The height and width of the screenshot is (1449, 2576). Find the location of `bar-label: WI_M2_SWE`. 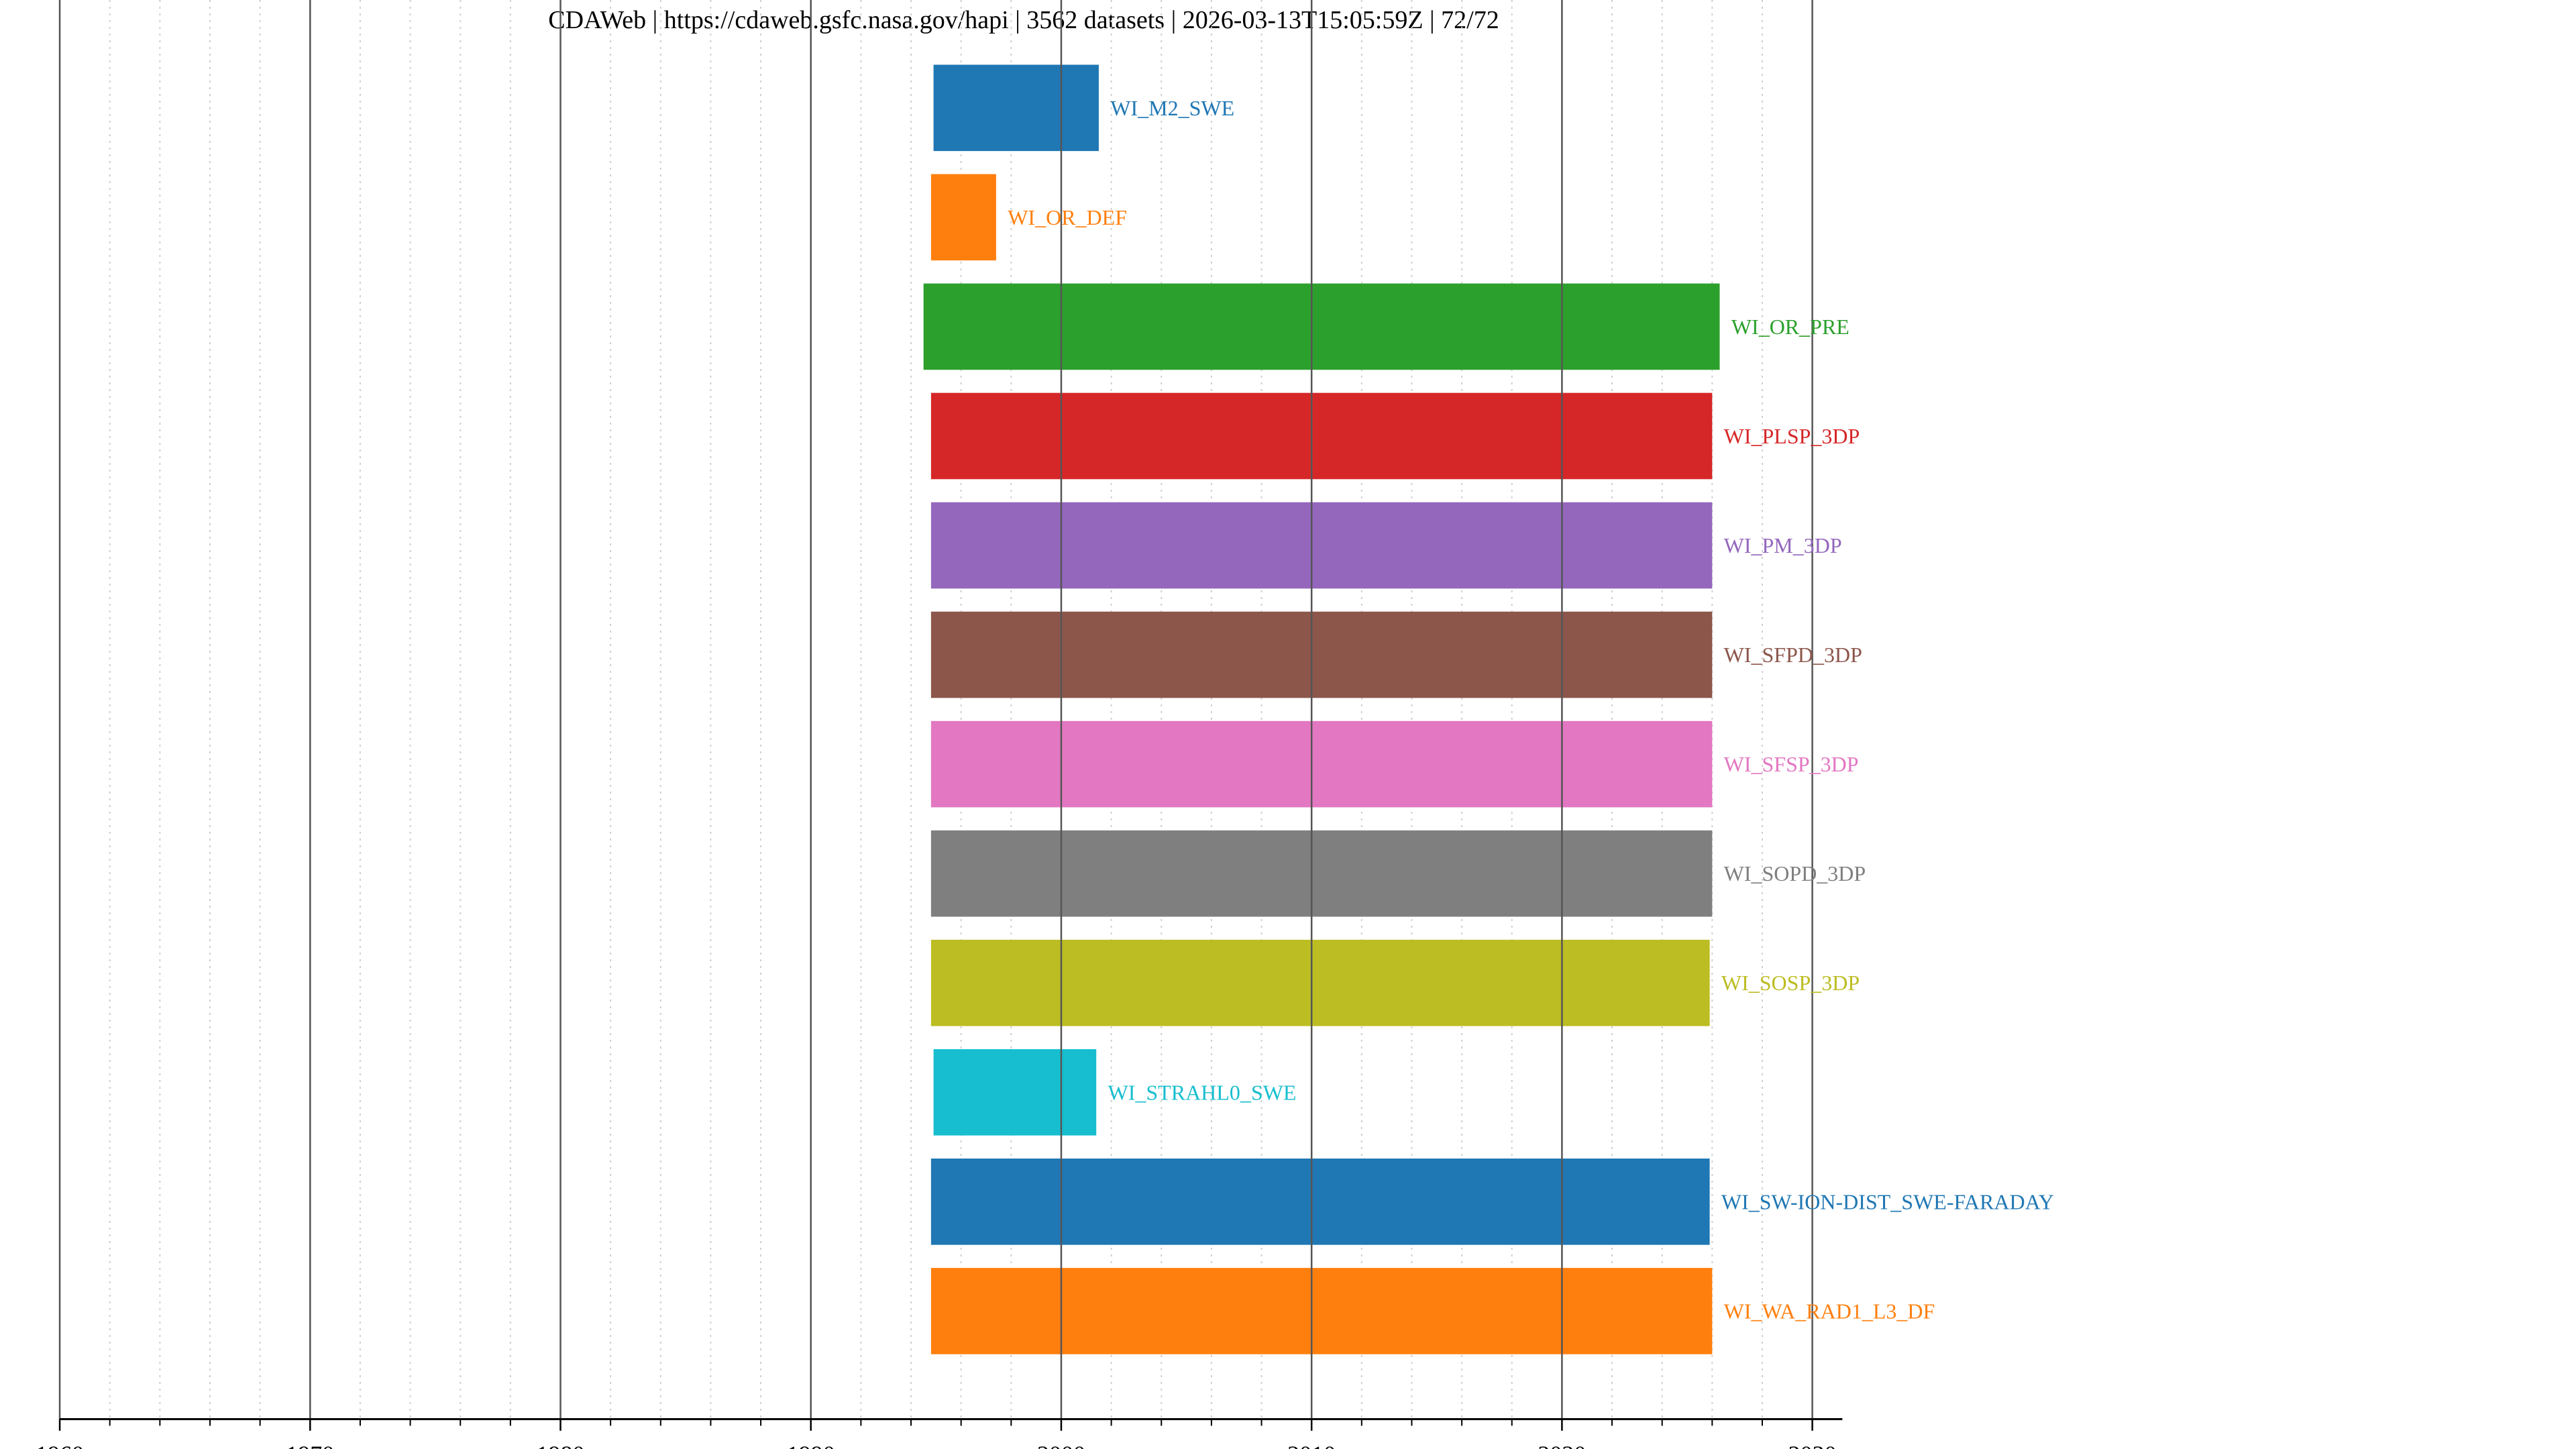

bar-label: WI_M2_SWE is located at coordinates (1172, 108).